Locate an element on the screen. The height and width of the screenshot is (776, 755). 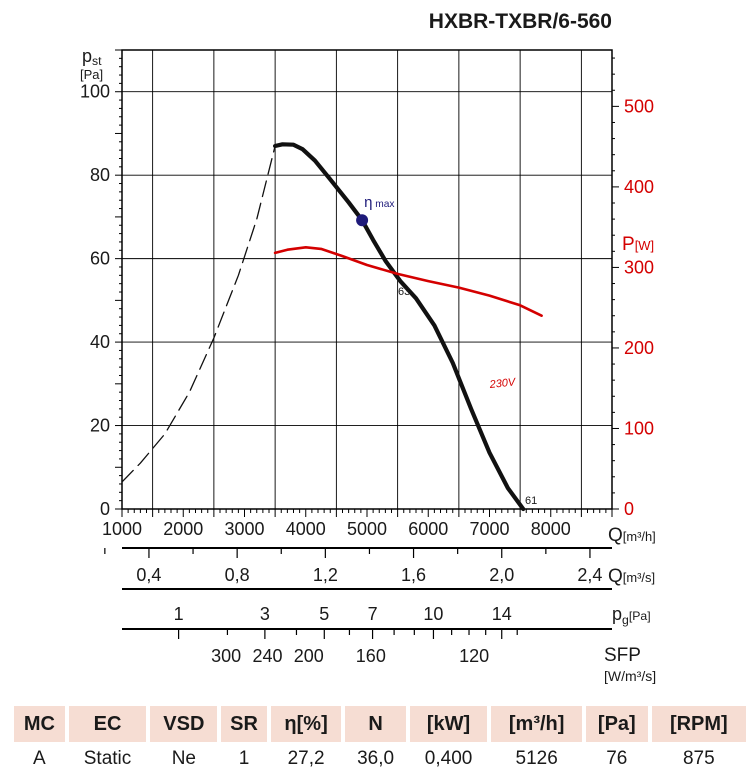
flow-m3s-label: Q[m³/s] is located at coordinates (631, 576).